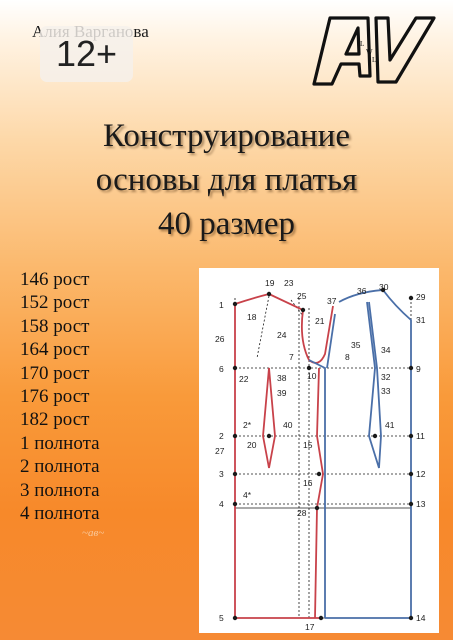  Describe the element at coordinates (247, 425) in the screenshot. I see `pt-label: 2*` at that location.